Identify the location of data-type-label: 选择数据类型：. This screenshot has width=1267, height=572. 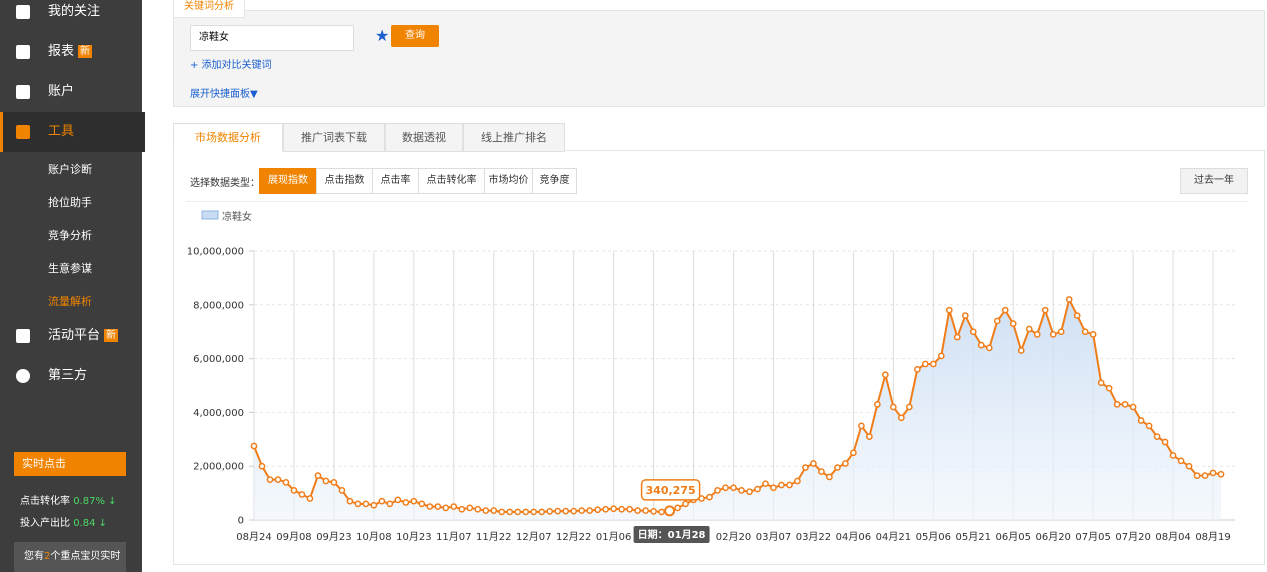
(225, 183).